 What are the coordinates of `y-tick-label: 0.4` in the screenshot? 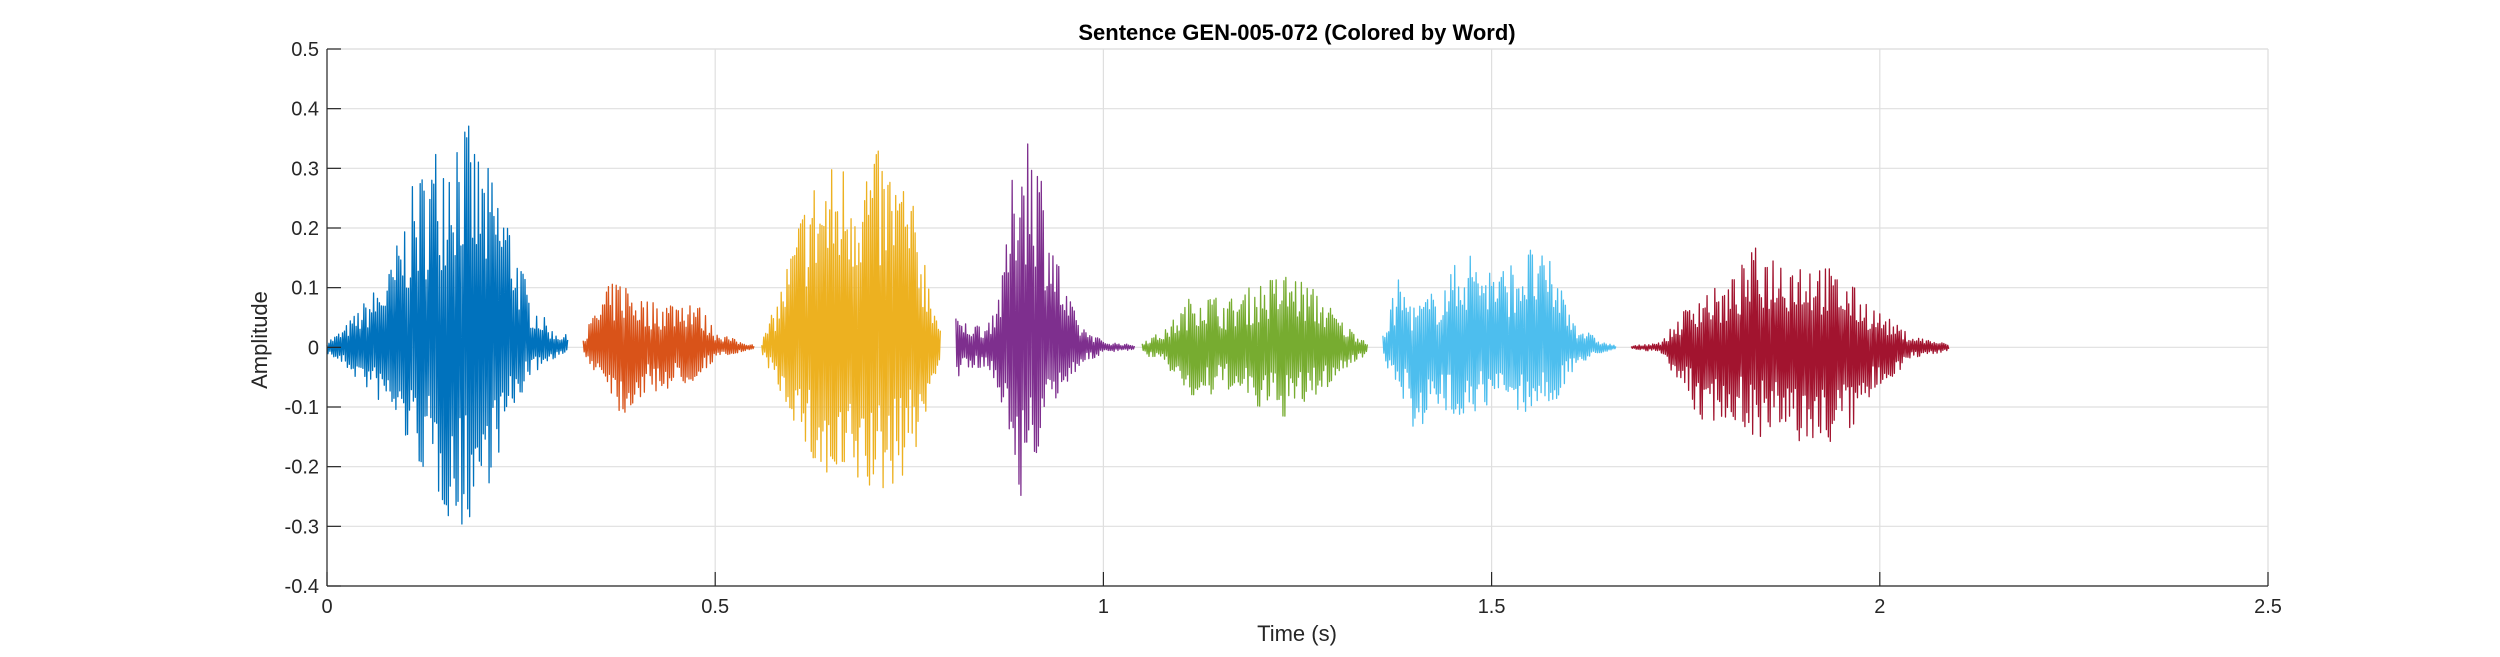 It's located at (305, 110).